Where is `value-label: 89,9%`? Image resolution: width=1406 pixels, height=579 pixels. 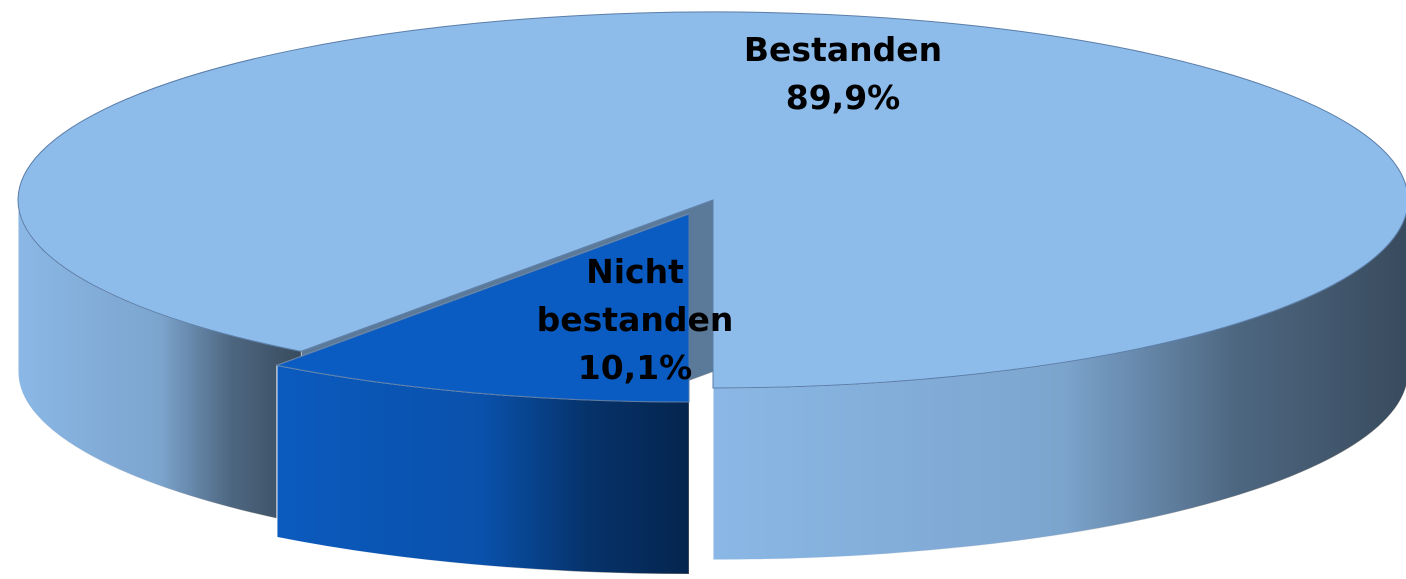
value-label: 89,9% is located at coordinates (843, 97).